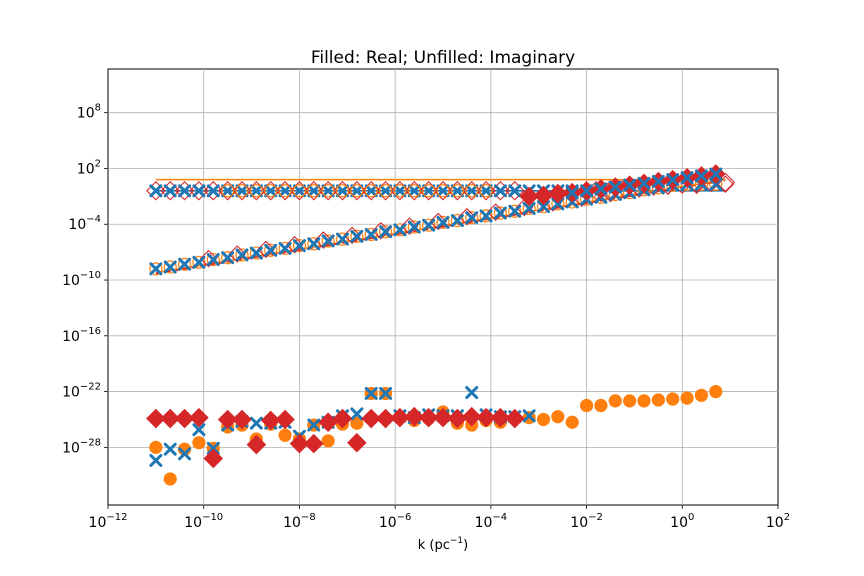 Image resolution: width=864 pixels, height=576 pixels. Describe the element at coordinates (443, 58) in the screenshot. I see `chart-title: Filled: Real; Unfilled: Imaginary` at that location.